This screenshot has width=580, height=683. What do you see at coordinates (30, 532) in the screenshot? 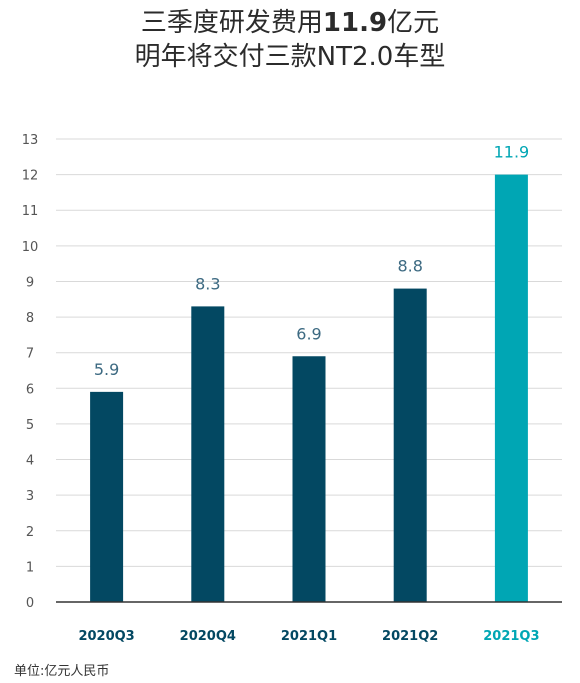
I see `y-tick-label: 2` at bounding box center [30, 532].